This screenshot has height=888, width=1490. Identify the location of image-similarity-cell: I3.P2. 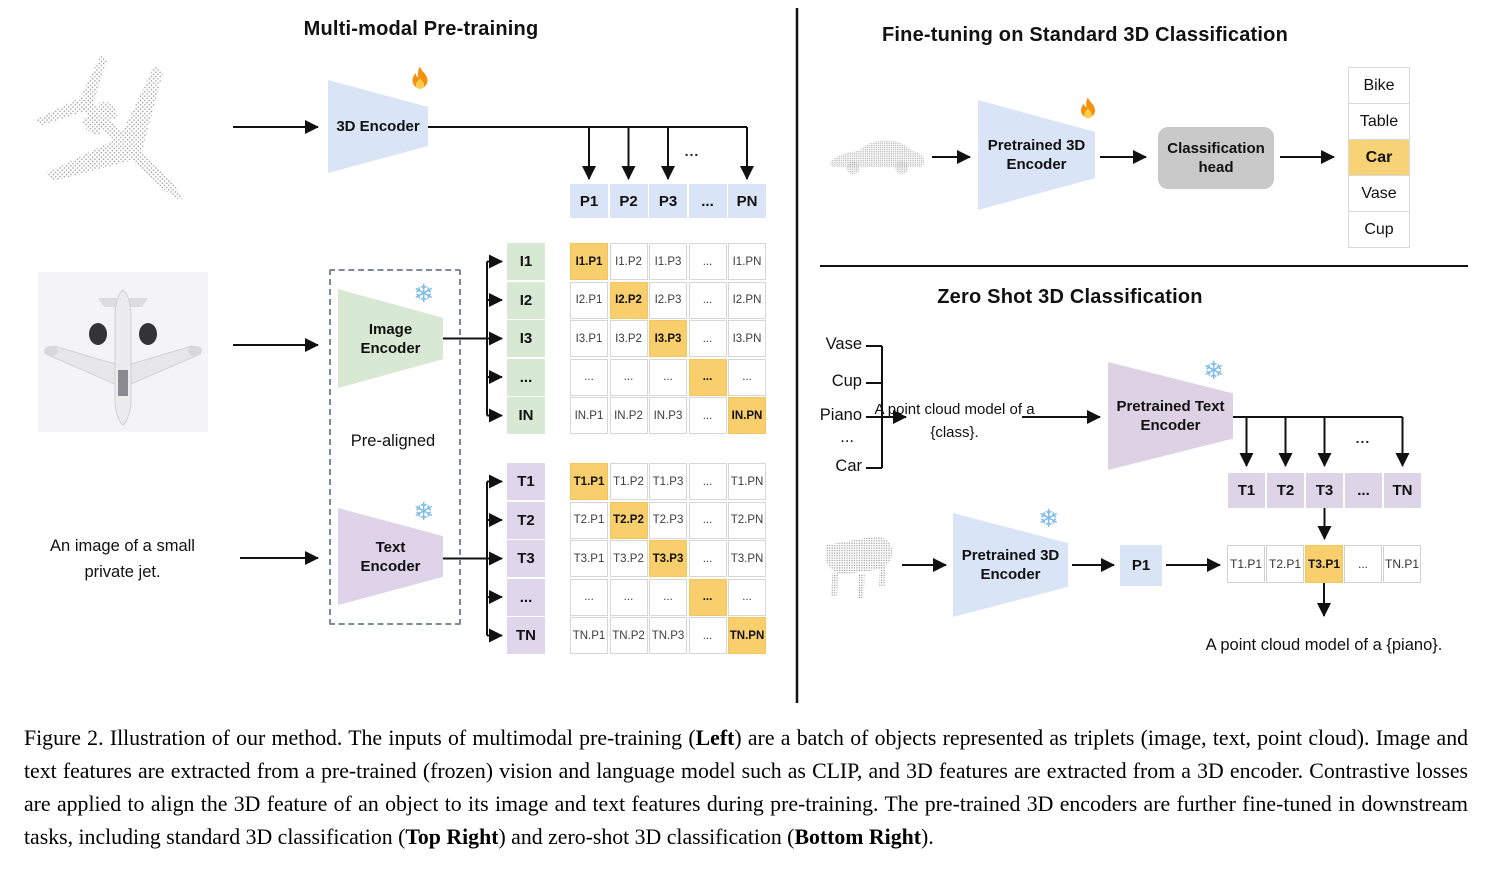
(628, 338).